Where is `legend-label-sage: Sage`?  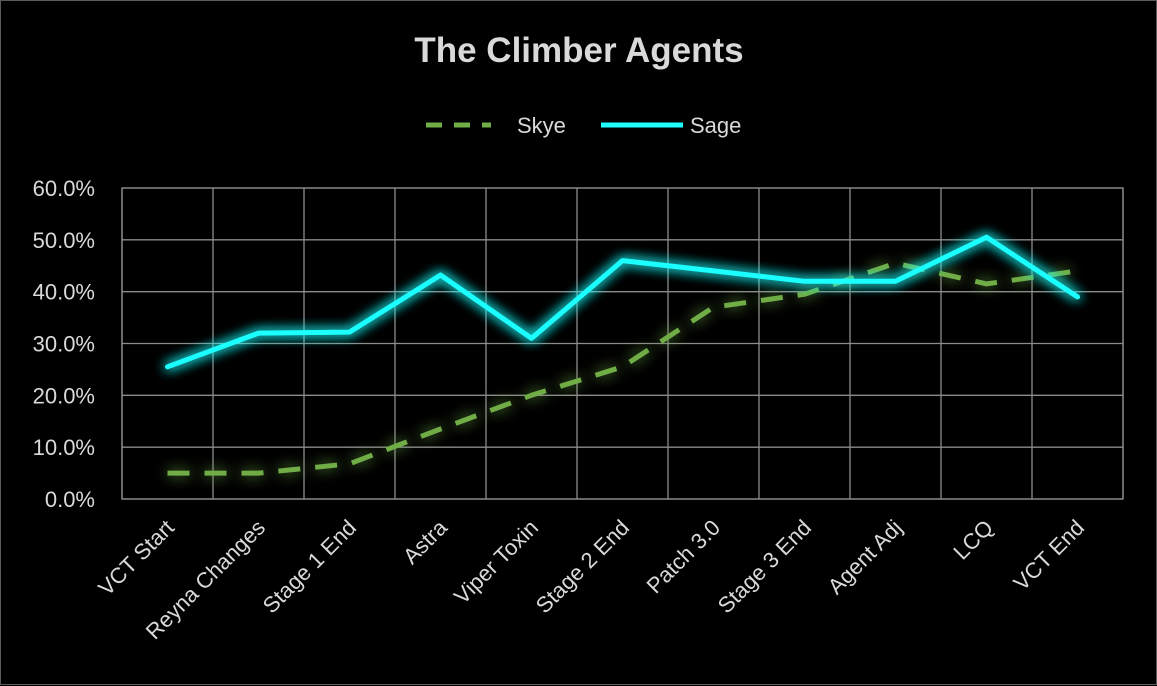
legend-label-sage: Sage is located at coordinates (715, 125).